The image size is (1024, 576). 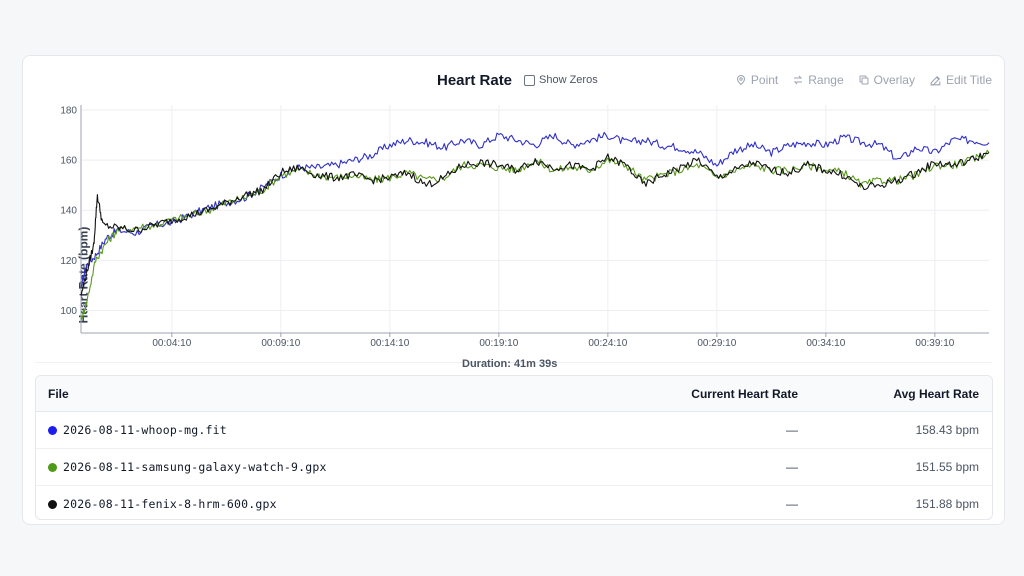 What do you see at coordinates (68, 111) in the screenshot?
I see `y-tick-label: 180` at bounding box center [68, 111].